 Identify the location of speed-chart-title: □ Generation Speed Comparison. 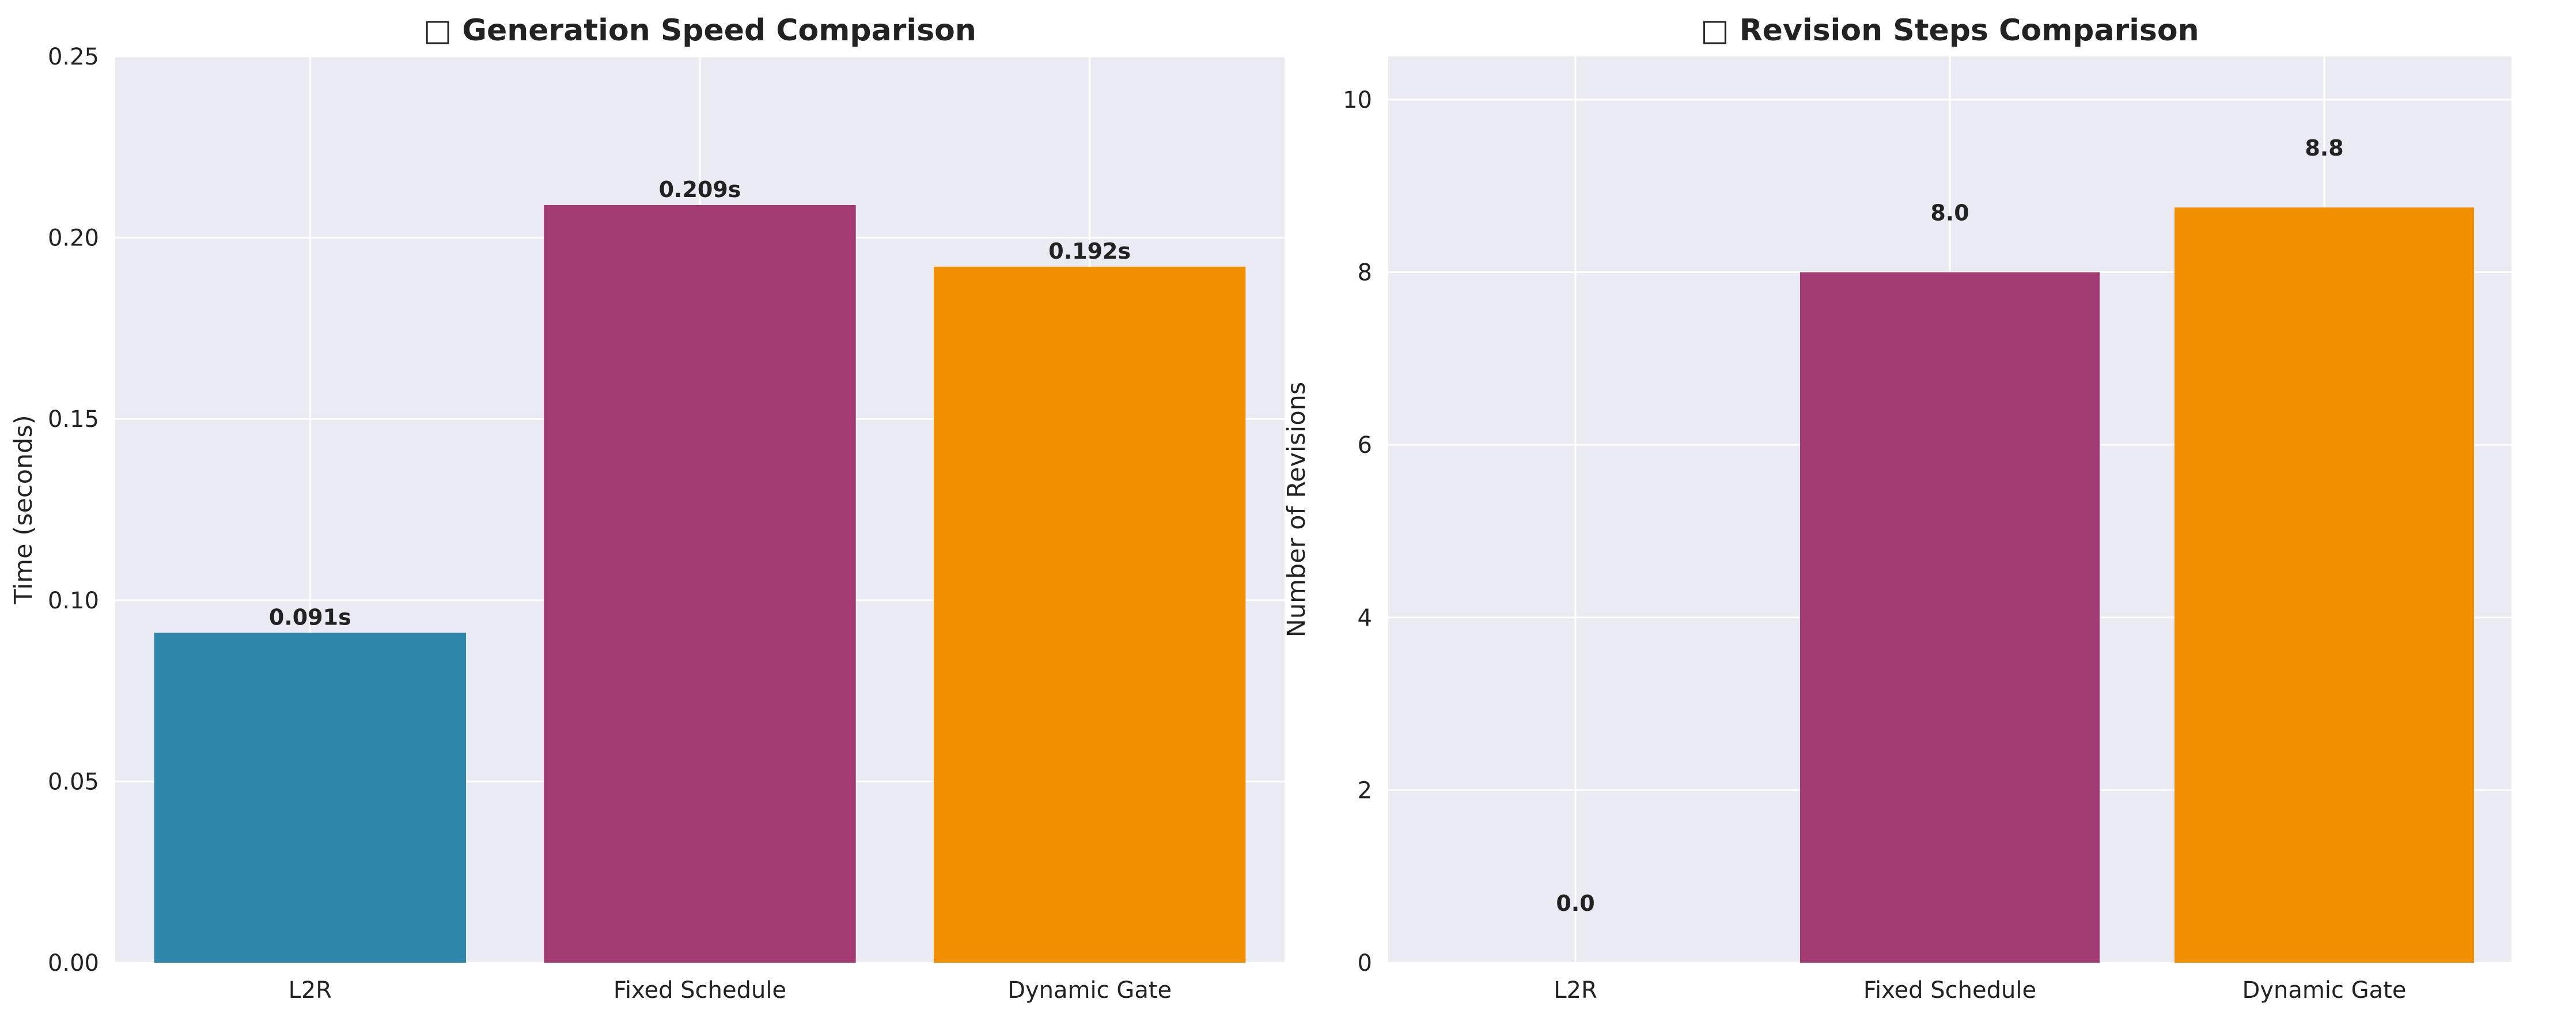
(699, 30).